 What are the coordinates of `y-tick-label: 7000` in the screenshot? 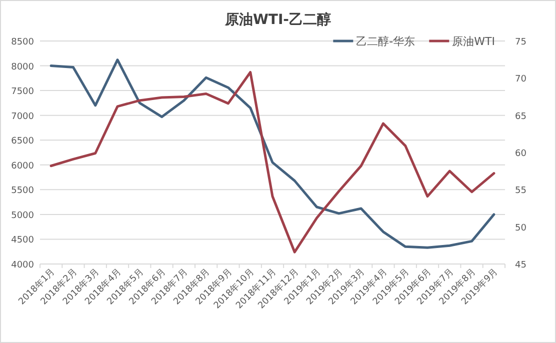 It's located at (22, 117).